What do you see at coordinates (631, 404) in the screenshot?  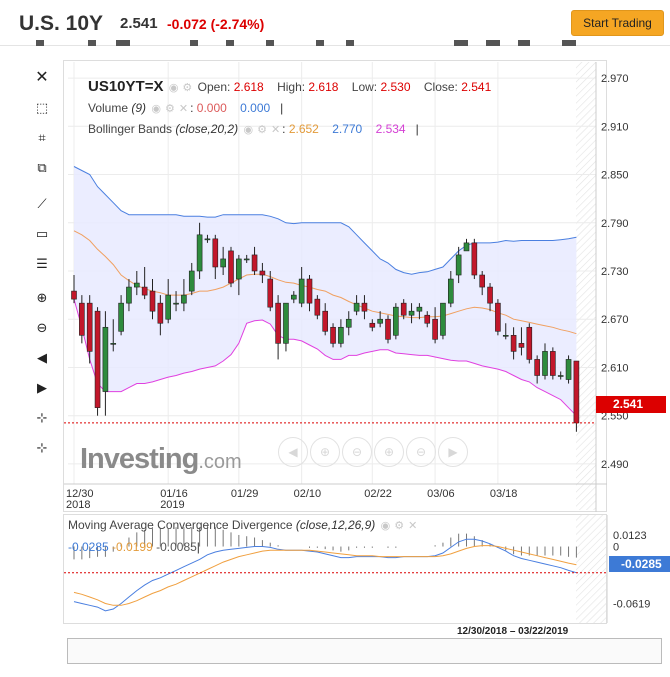 I see `last-price-tag: 2.541` at bounding box center [631, 404].